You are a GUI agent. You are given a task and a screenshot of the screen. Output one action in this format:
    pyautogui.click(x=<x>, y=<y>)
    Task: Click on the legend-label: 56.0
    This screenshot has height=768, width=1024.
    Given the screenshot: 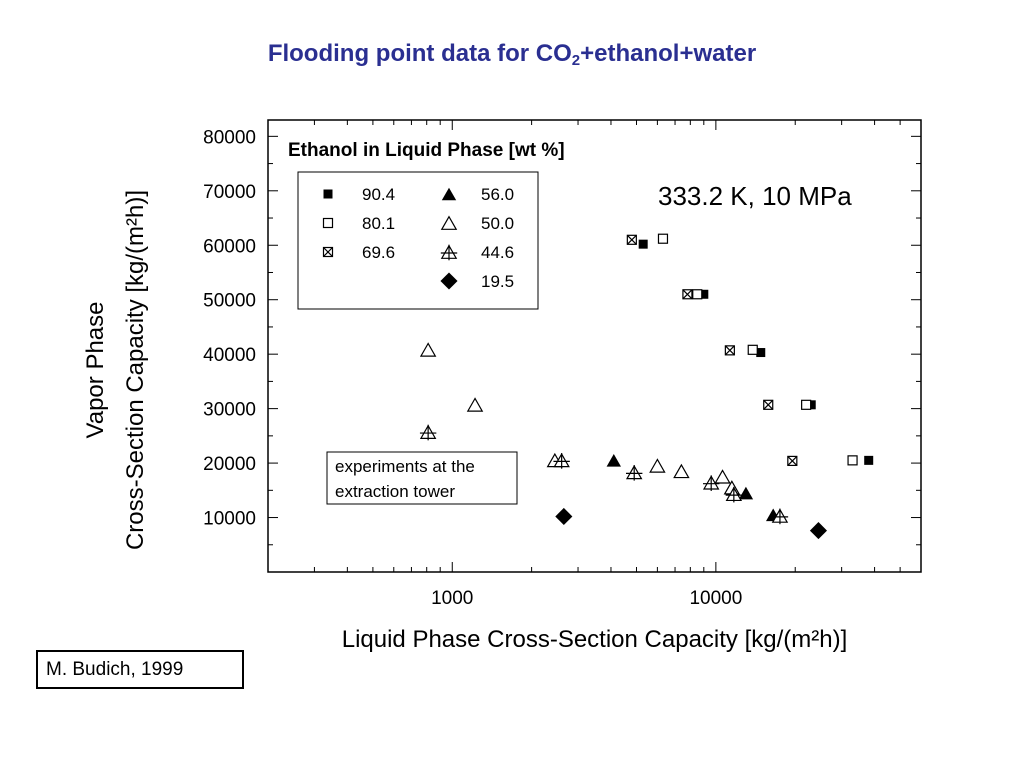 What is the action you would take?
    pyautogui.click(x=497, y=194)
    